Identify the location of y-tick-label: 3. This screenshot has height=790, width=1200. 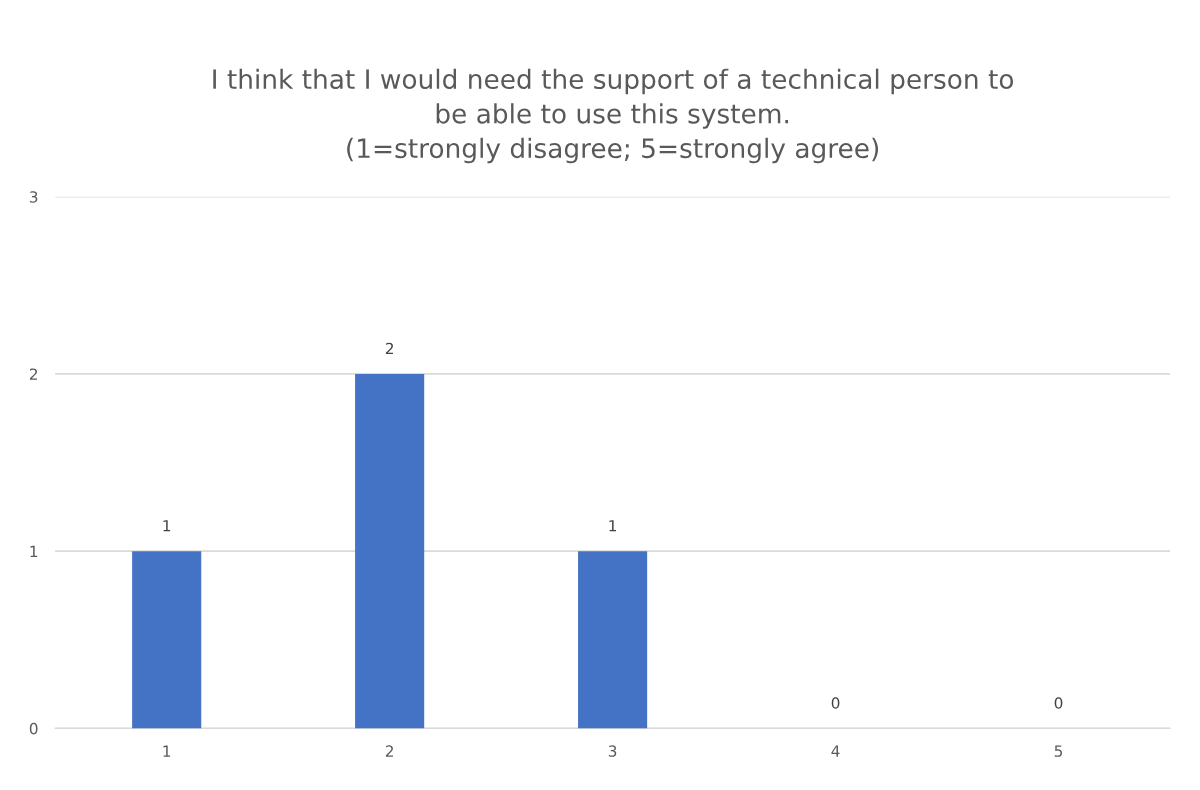
(33, 197).